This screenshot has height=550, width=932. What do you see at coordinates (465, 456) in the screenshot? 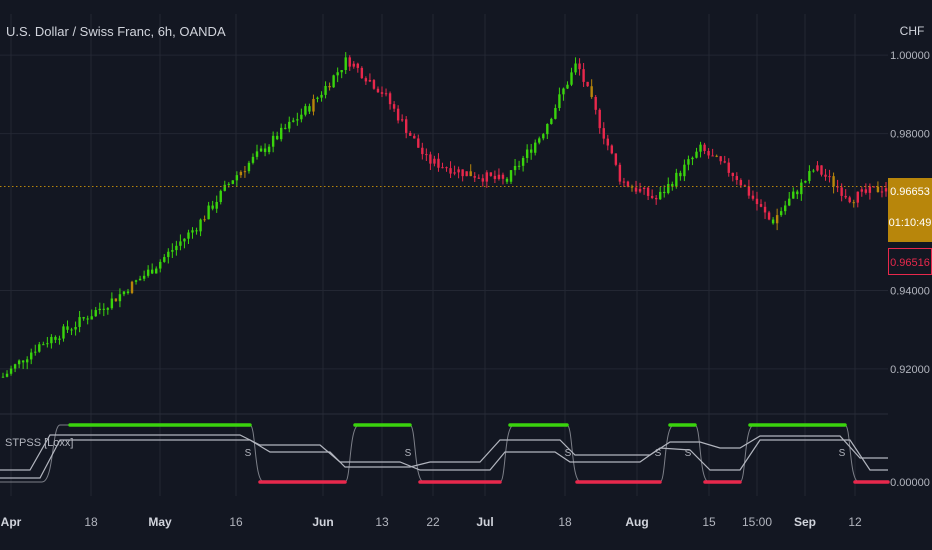
I see `indicator-panel: 0.00000 S S S S S S` at bounding box center [465, 456].